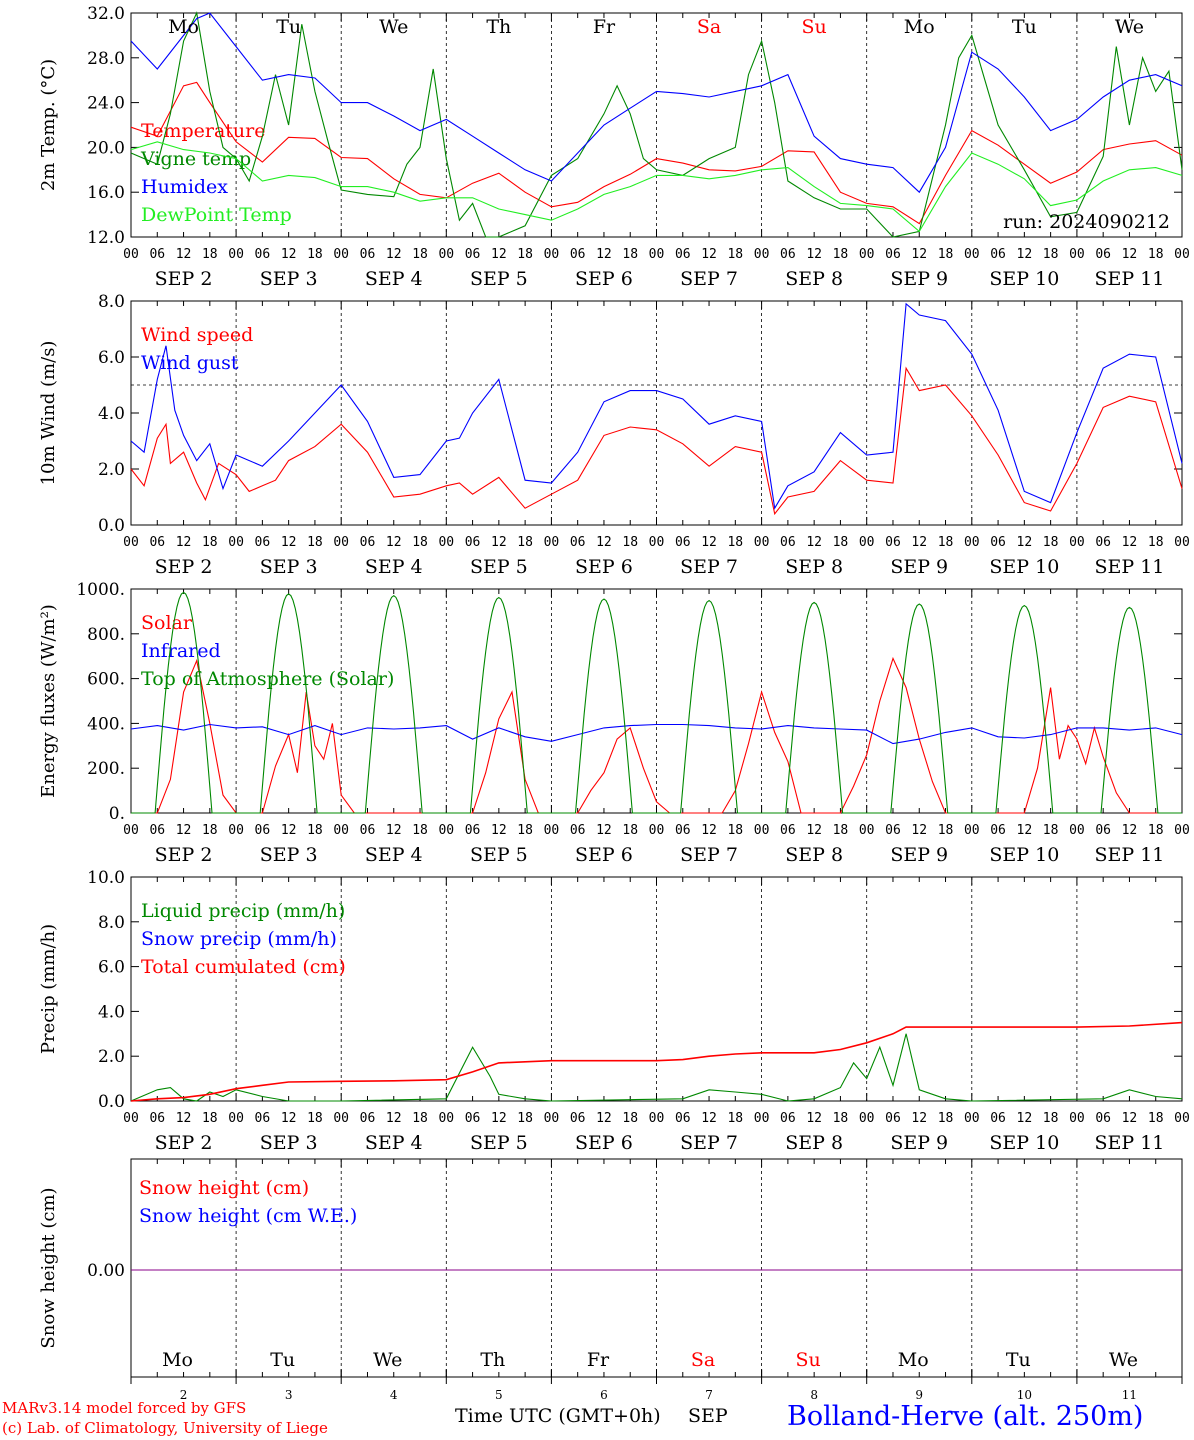 The image size is (1194, 1440). Describe the element at coordinates (893, 1118) in the screenshot. I see `panel-3-hour-label: 06` at that location.